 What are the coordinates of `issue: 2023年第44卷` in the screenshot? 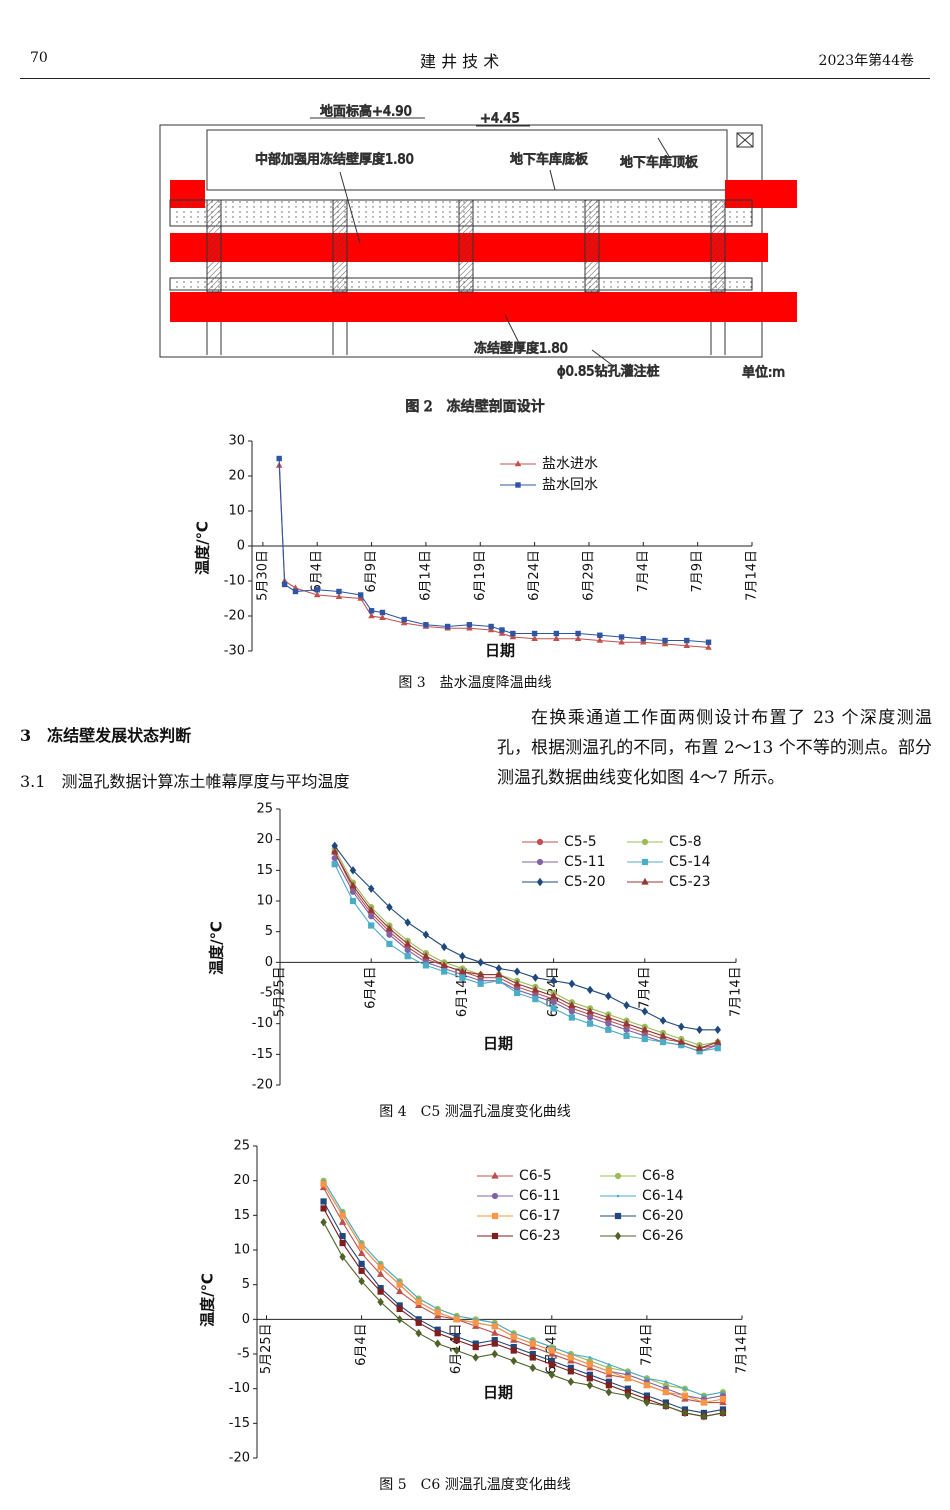 It's located at (866, 61).